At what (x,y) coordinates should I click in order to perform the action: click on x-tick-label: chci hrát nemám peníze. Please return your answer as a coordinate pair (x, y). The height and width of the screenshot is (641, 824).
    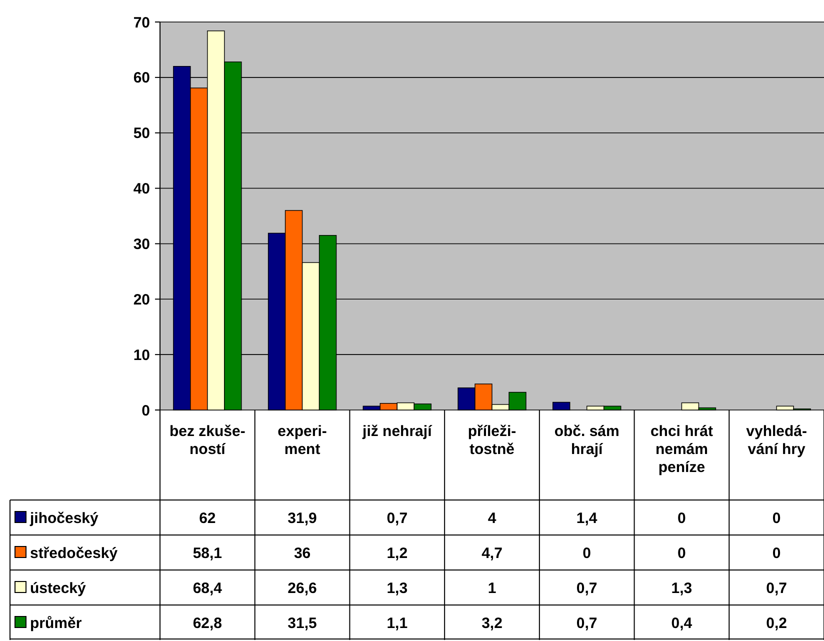
    Looking at the image, I should click on (681, 449).